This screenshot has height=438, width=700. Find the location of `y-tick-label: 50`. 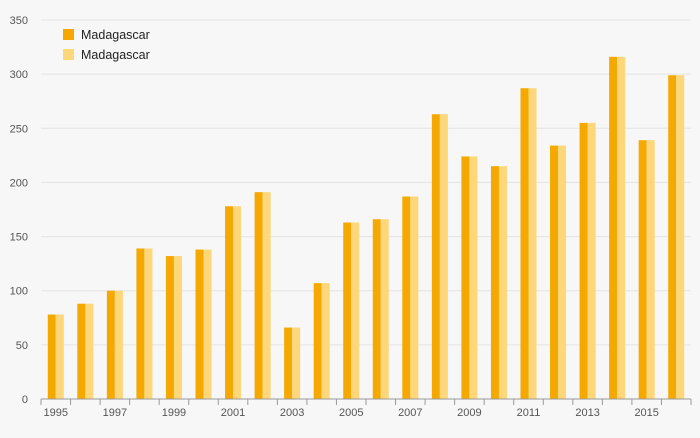

y-tick-label: 50 is located at coordinates (22, 346).